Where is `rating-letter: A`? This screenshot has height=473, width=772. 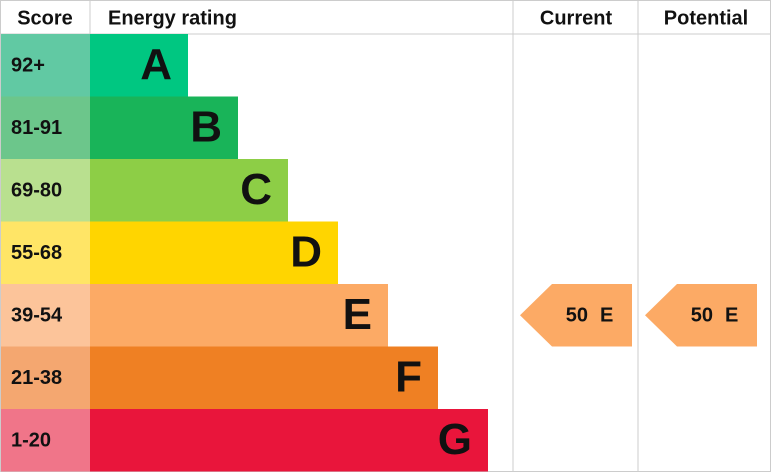 rating-letter: A is located at coordinates (156, 64).